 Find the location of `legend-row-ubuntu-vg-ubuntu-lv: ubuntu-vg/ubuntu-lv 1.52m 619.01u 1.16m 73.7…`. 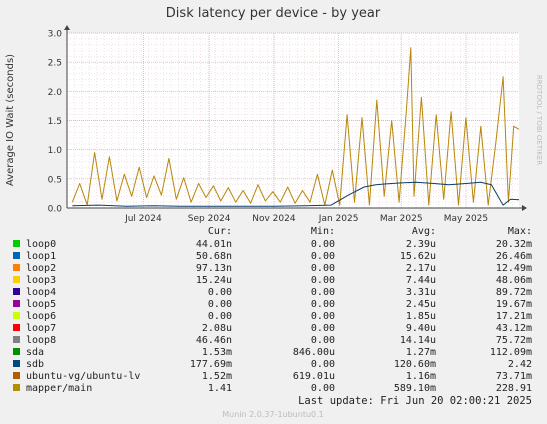

legend-row-ubuntu-vg-ubuntu-lv: ubuntu-vg/ubuntu-lv 1.52m 619.01u 1.16m 73.7… is located at coordinates (272, 376).